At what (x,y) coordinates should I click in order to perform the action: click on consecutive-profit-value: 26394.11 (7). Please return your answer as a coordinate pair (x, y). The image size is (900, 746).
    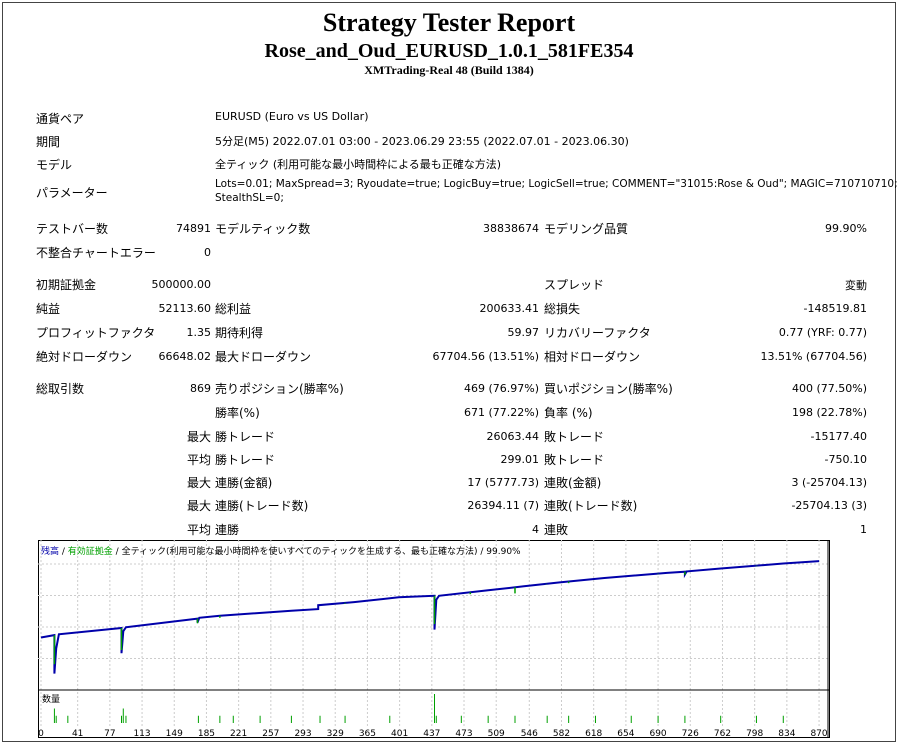
    Looking at the image, I should click on (503, 505).